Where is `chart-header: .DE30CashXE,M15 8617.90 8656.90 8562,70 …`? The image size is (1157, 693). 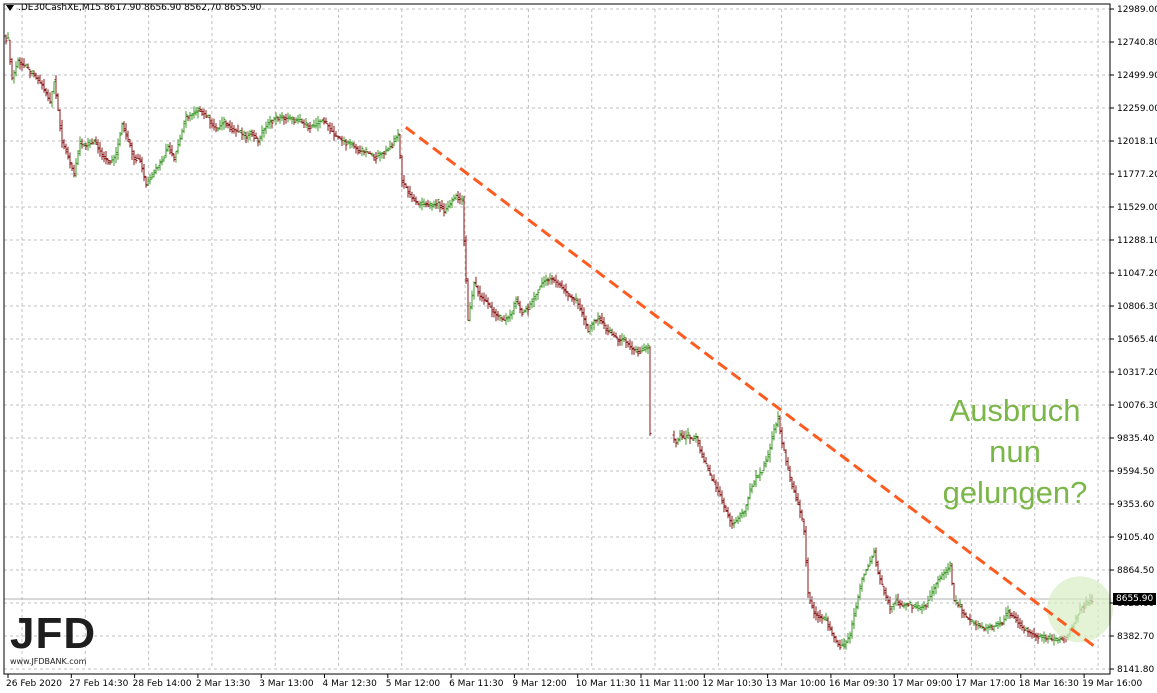
chart-header: .DE30CashXE,M15 8617.90 8656.90 8562,70 … is located at coordinates (133, 8).